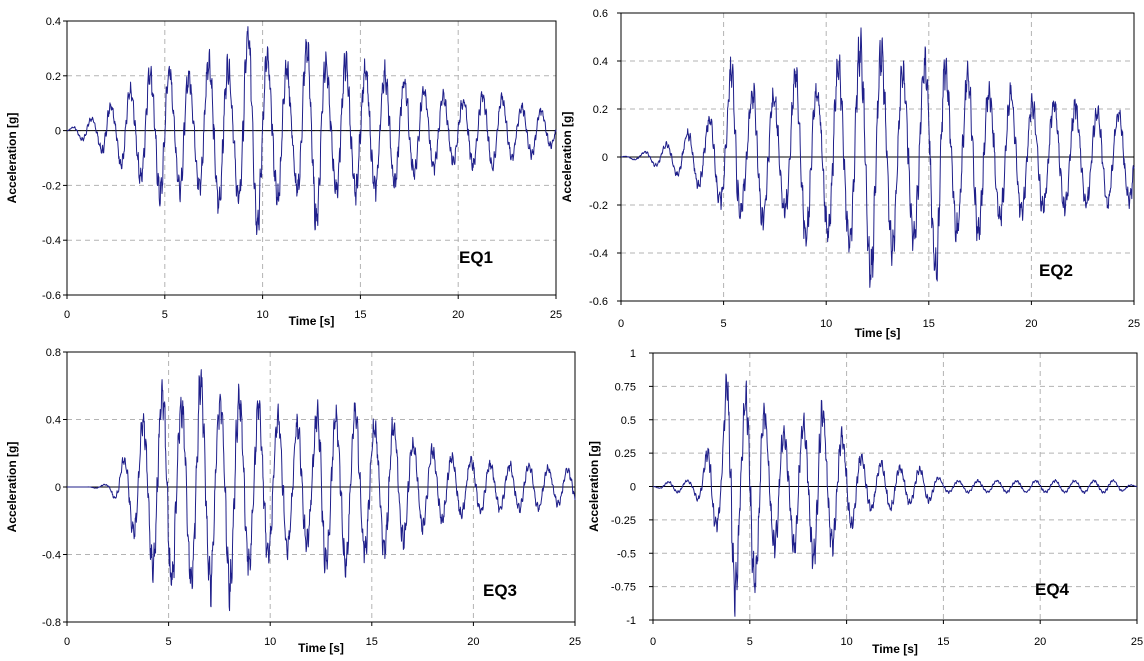 This screenshot has height=661, width=1144. What do you see at coordinates (500, 590) in the screenshot?
I see `panel-label: EQ3` at bounding box center [500, 590].